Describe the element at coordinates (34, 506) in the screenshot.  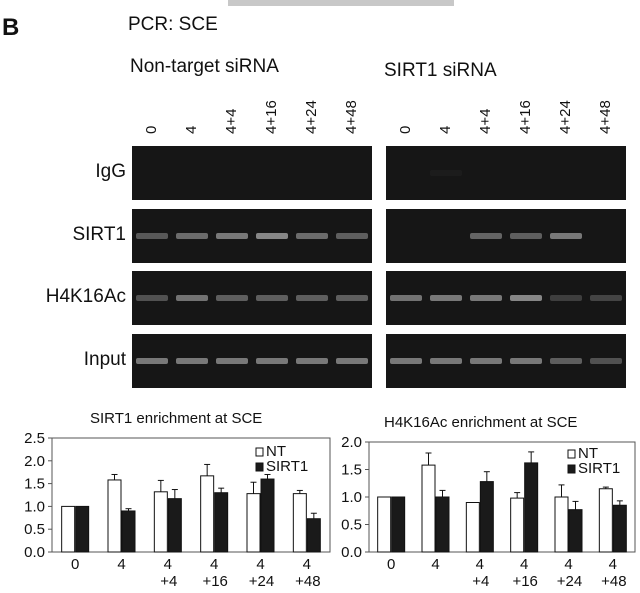
I see `y-tick-label: 1.0` at that location.